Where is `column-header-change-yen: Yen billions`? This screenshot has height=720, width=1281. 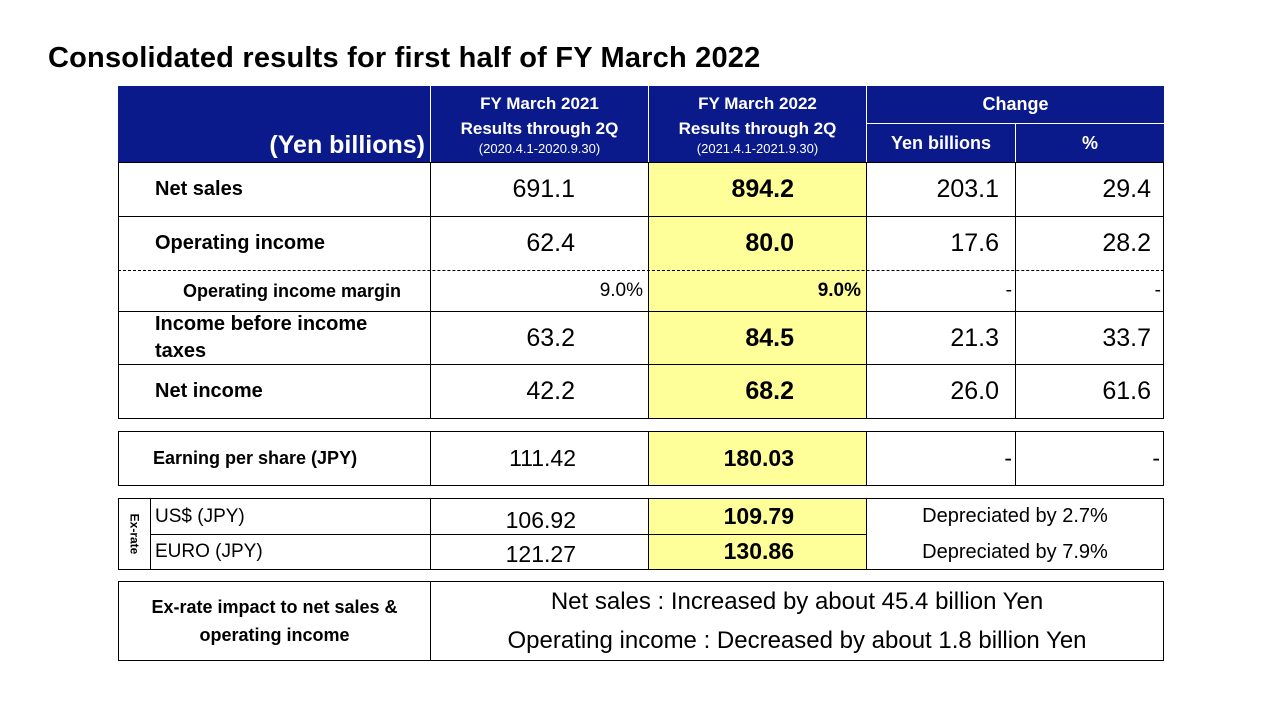 column-header-change-yen: Yen billions is located at coordinates (941, 142).